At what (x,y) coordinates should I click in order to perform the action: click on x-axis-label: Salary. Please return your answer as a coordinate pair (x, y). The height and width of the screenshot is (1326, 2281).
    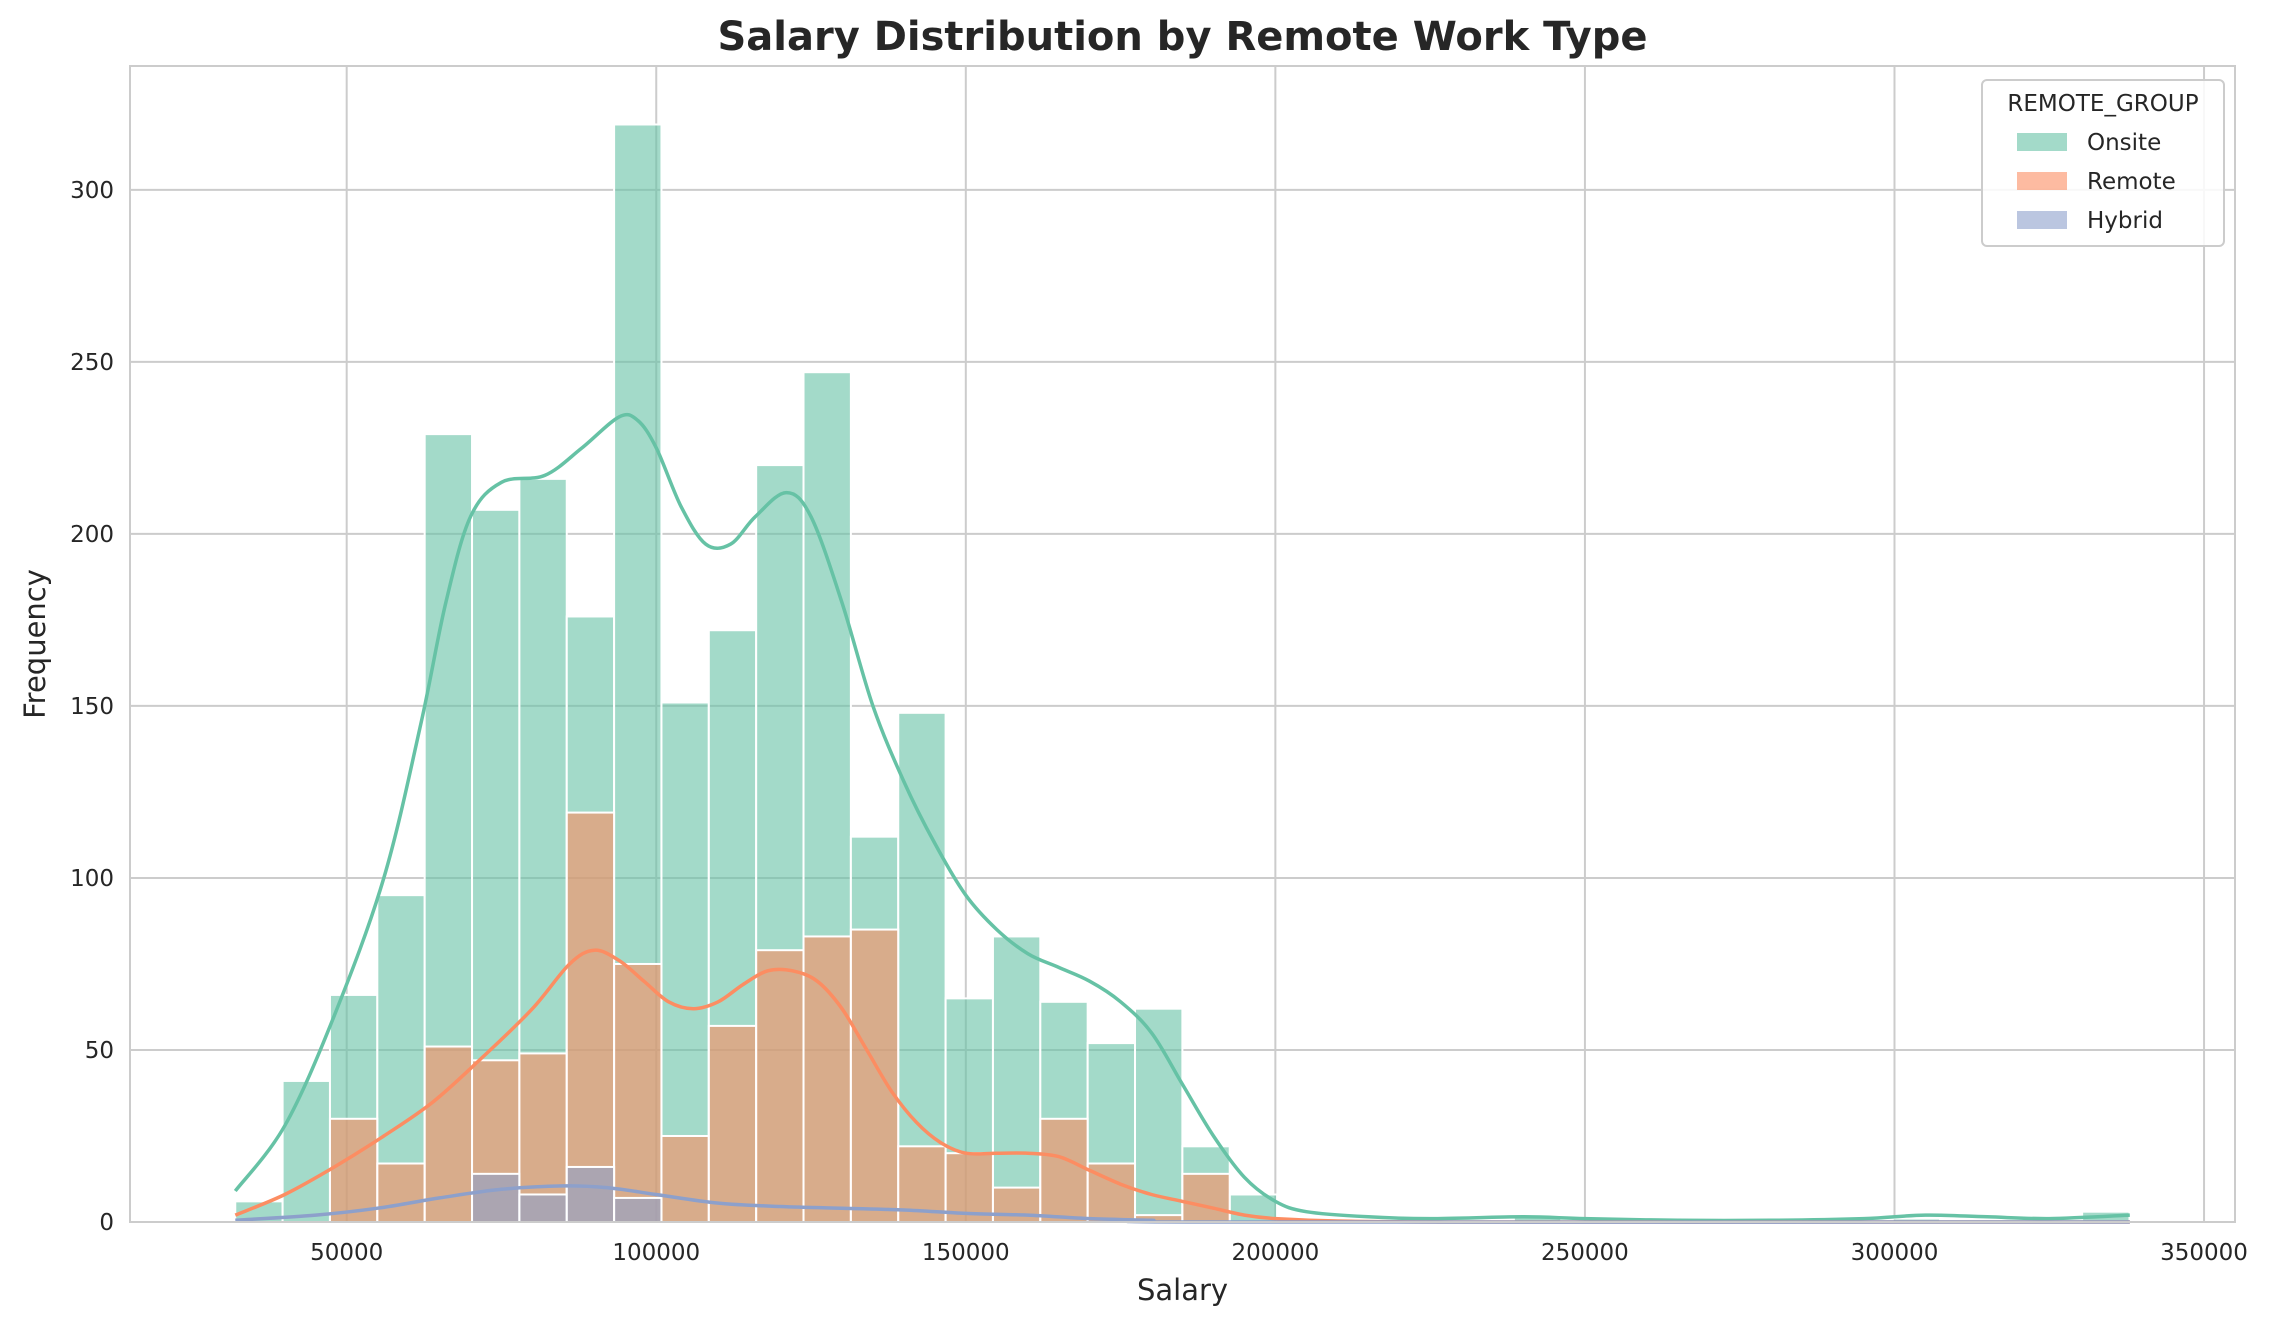
    Looking at the image, I should click on (1182, 1290).